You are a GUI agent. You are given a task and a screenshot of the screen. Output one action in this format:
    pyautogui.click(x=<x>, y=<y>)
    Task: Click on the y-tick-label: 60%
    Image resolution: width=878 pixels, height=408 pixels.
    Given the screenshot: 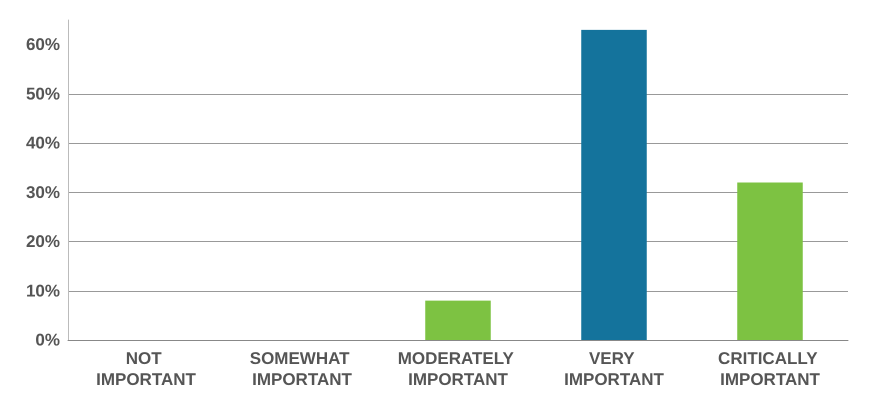 What is the action you would take?
    pyautogui.click(x=43, y=44)
    